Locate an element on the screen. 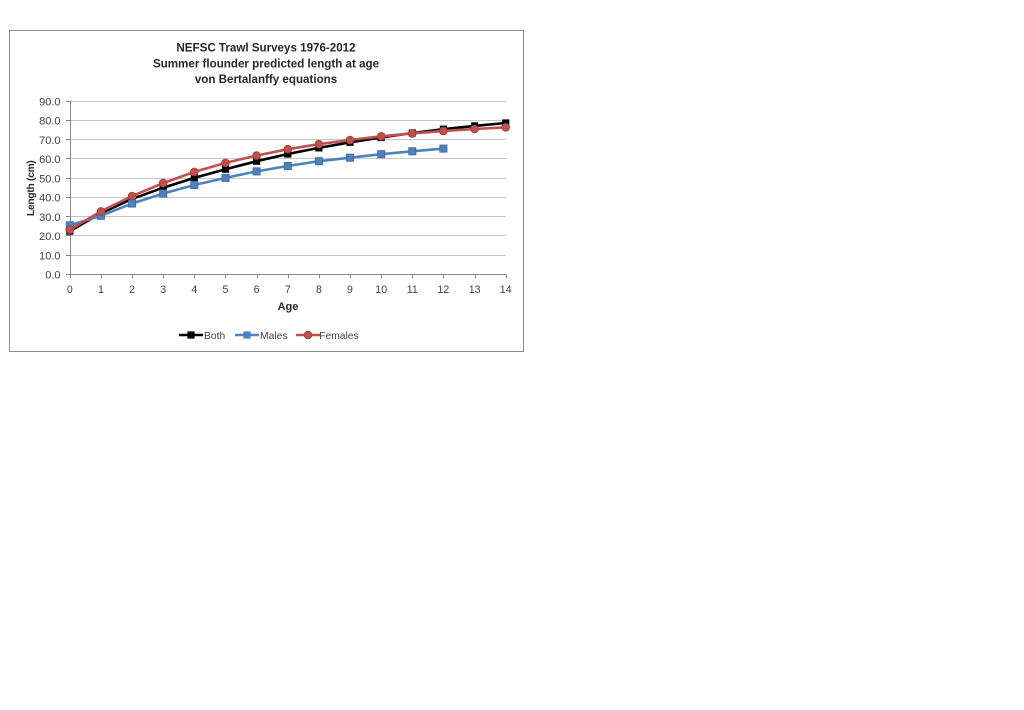 This screenshot has width=1024, height=710. svg-text: 5 is located at coordinates (226, 290).